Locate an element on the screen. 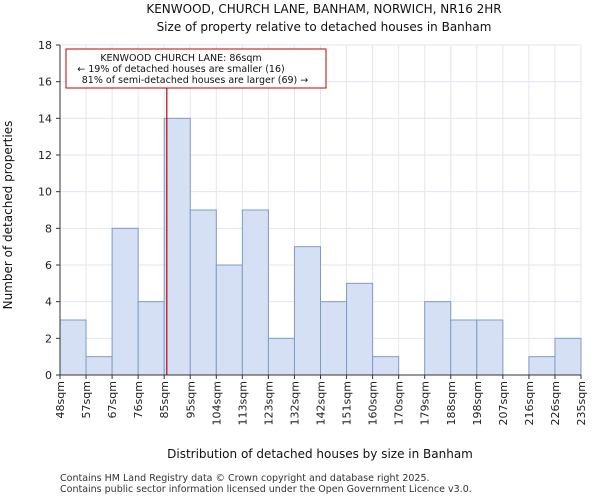 This screenshot has width=600, height=500. x-tick-label: 226sqm is located at coordinates (555, 403).